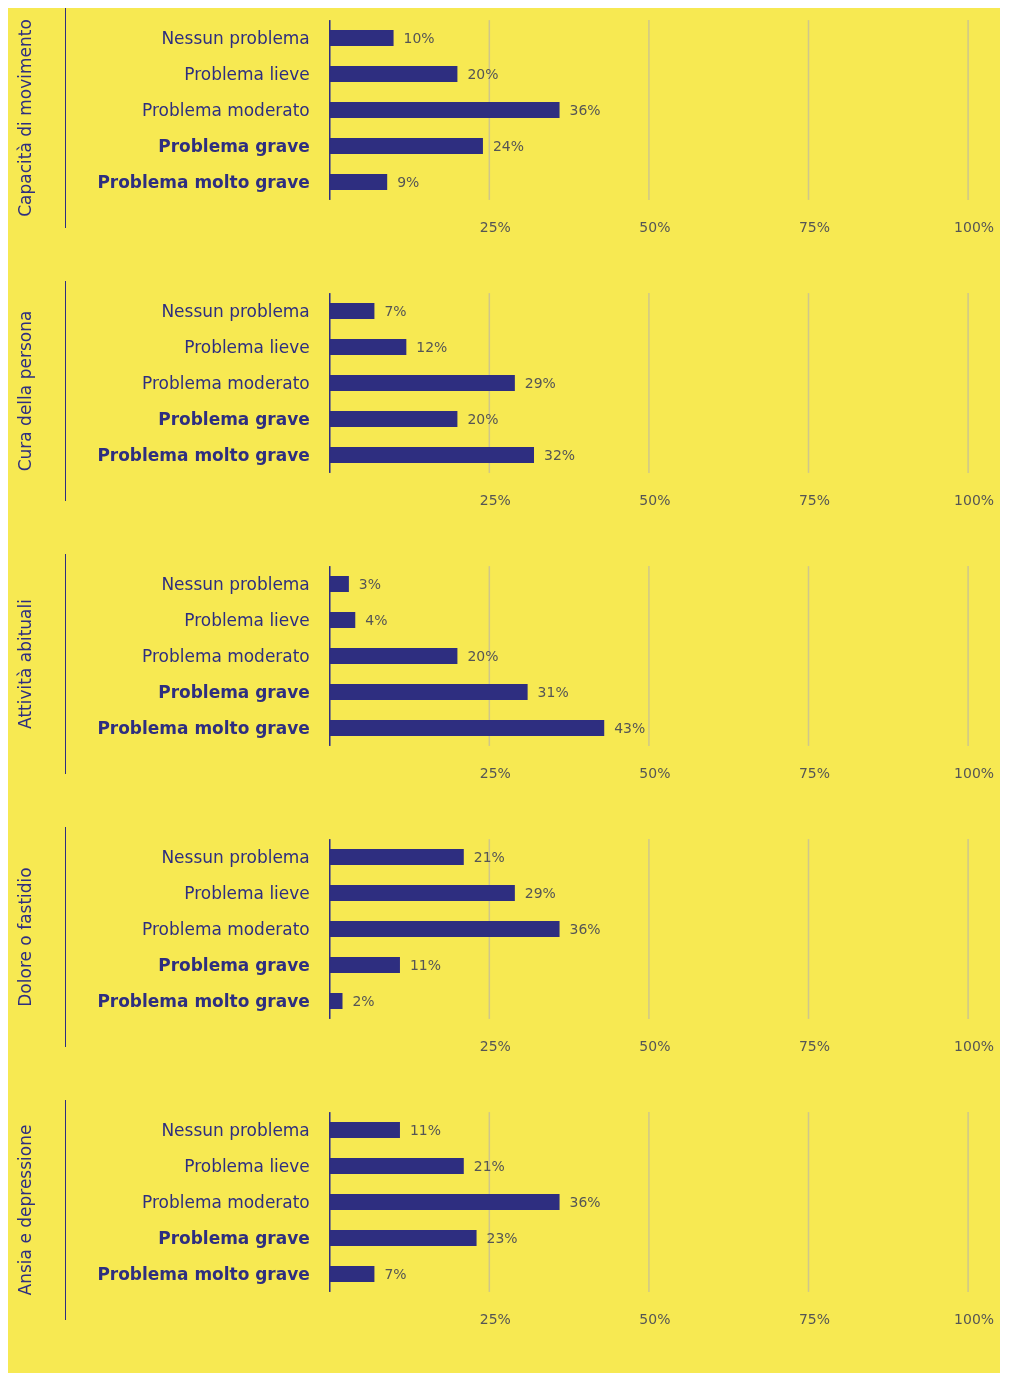  I want to click on y-axis-title: Cura della persona, so click(25, 391).